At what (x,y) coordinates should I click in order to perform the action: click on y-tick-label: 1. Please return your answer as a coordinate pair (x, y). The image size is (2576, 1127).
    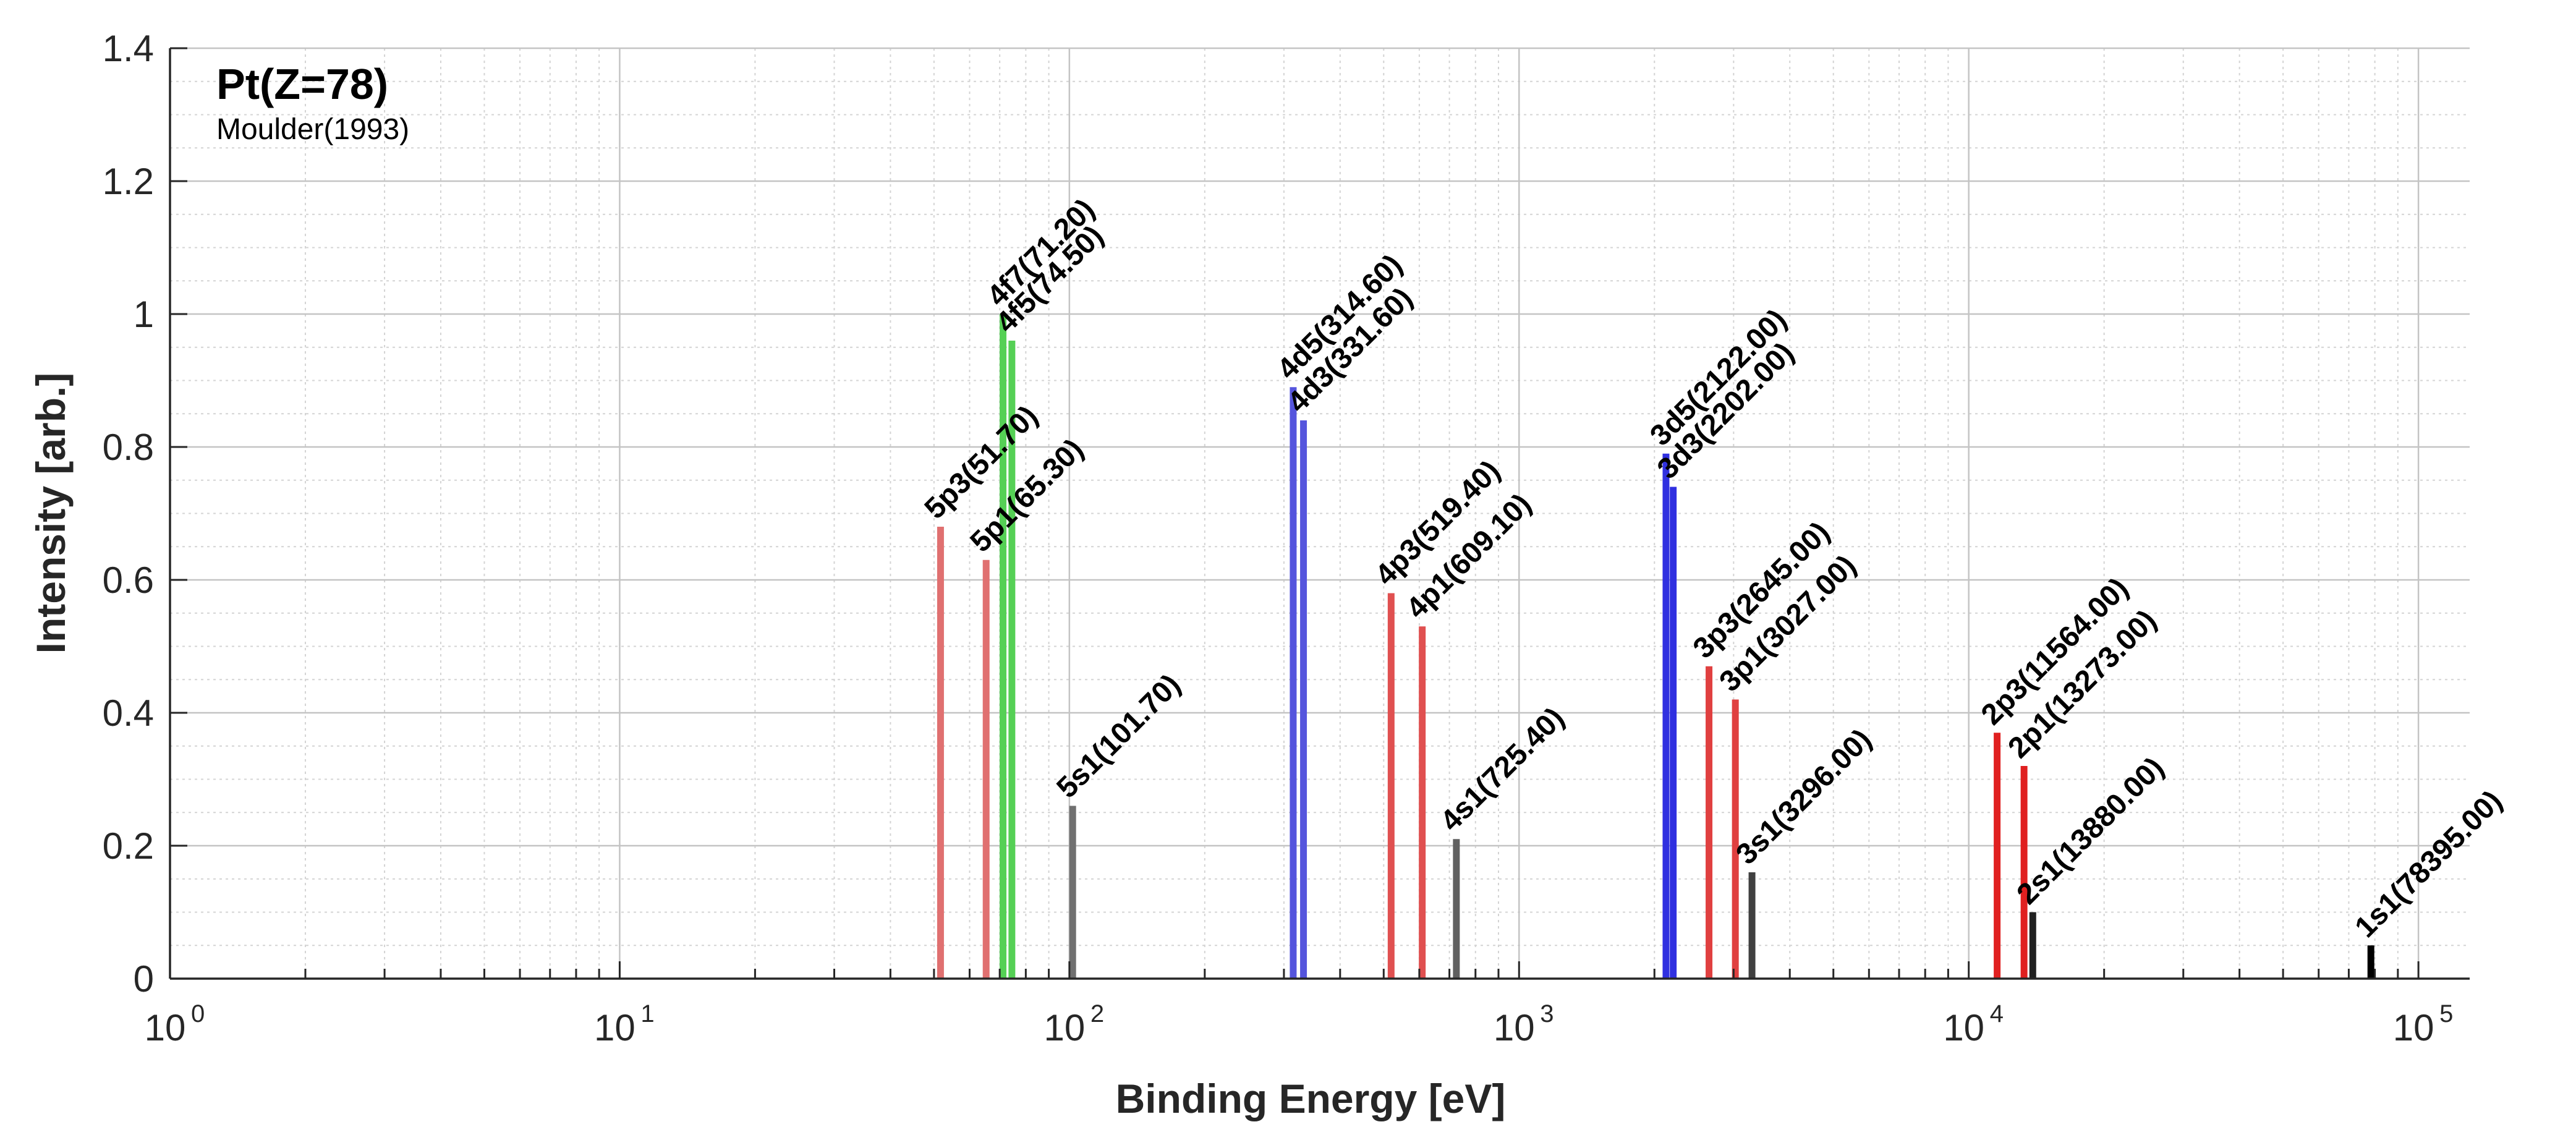
    Looking at the image, I should click on (144, 314).